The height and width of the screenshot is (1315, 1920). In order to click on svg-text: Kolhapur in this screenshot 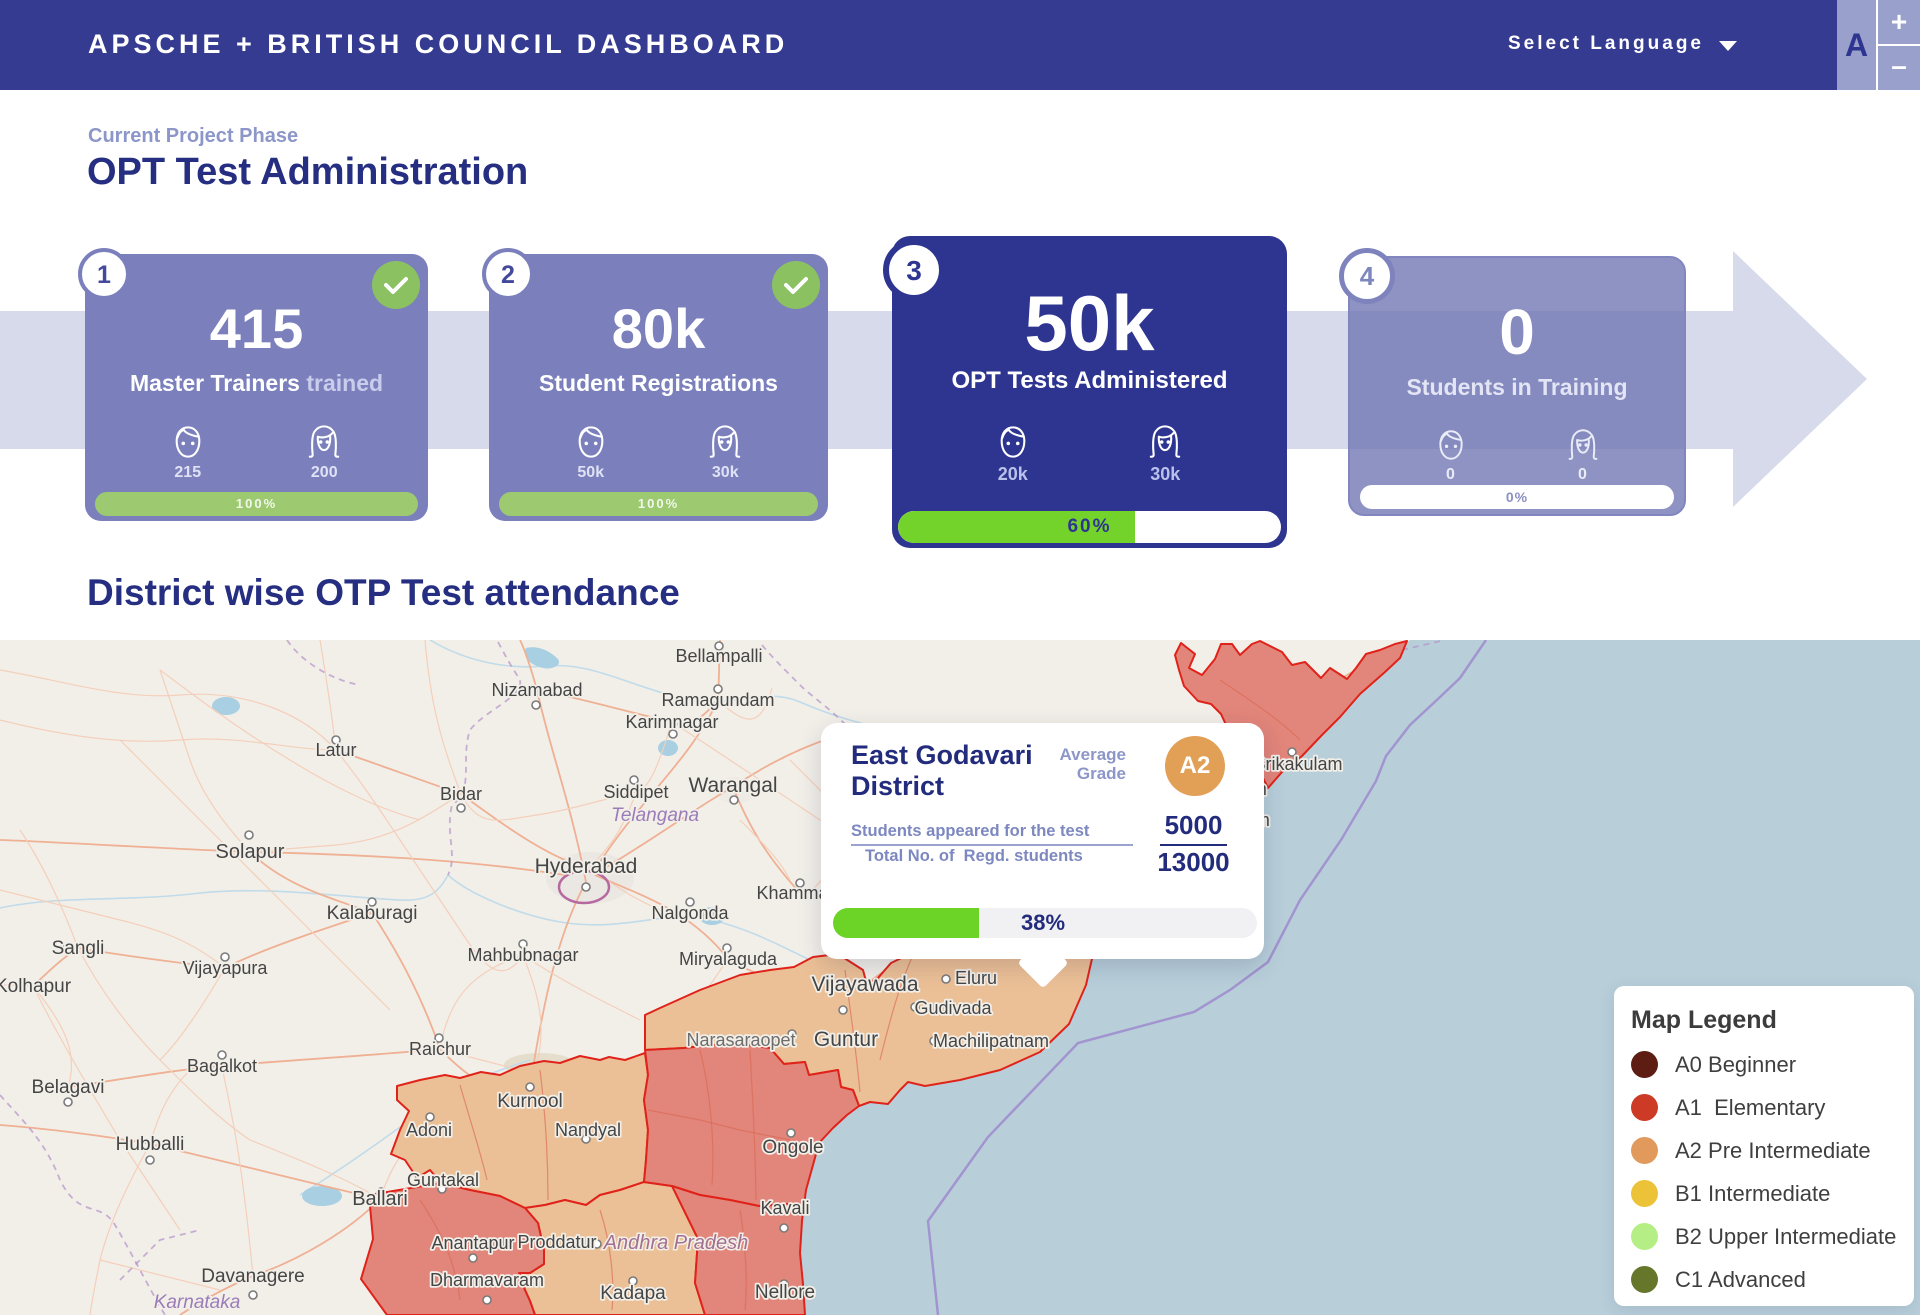, I will do `click(36, 986)`.